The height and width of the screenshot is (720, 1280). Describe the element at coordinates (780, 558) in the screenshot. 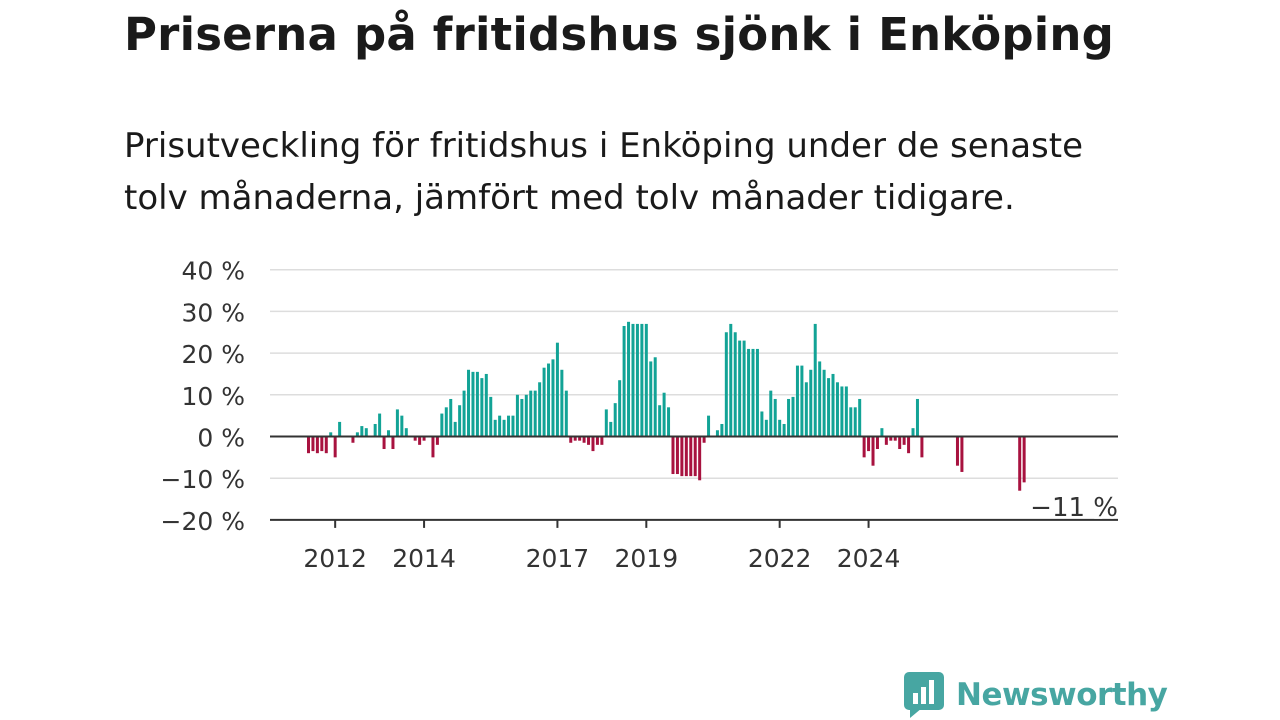

I see `x-tick-label: 2022` at that location.